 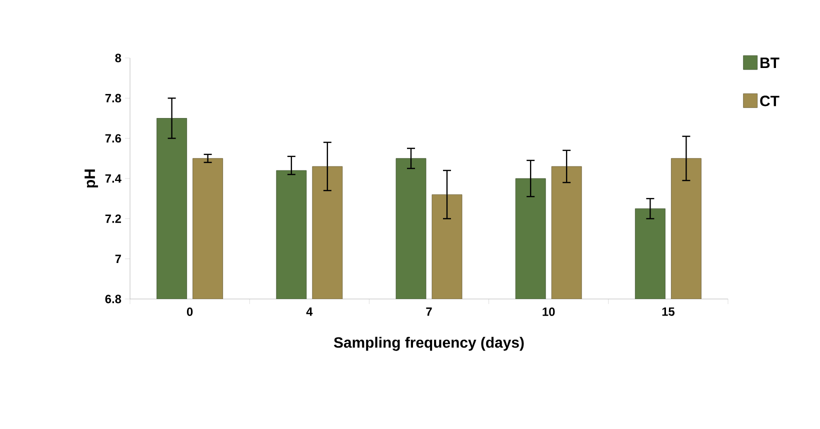 I want to click on legend-label: CT, so click(x=770, y=101).